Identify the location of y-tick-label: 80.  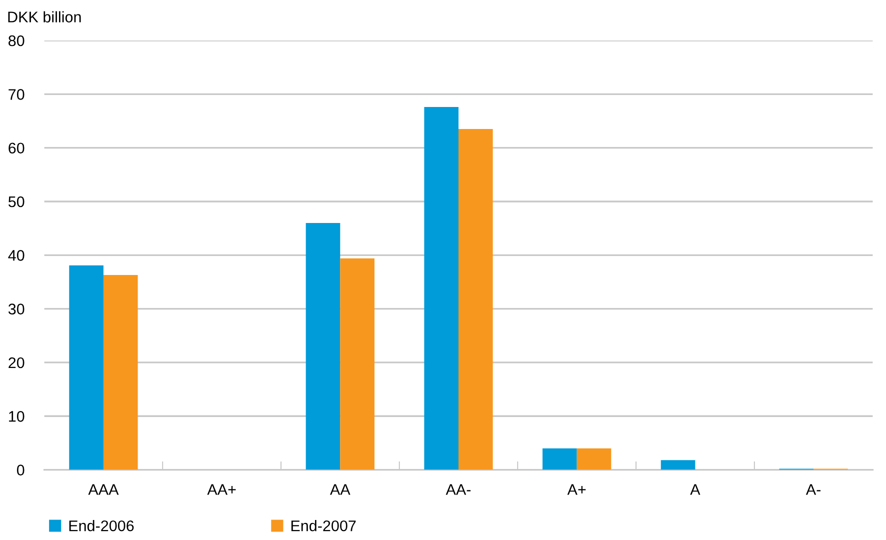
(16, 40).